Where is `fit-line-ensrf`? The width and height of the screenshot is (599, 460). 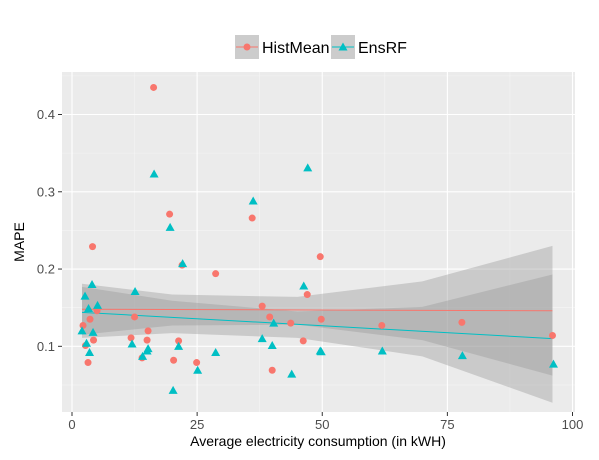
fit-line-ensrf is located at coordinates (317, 325).